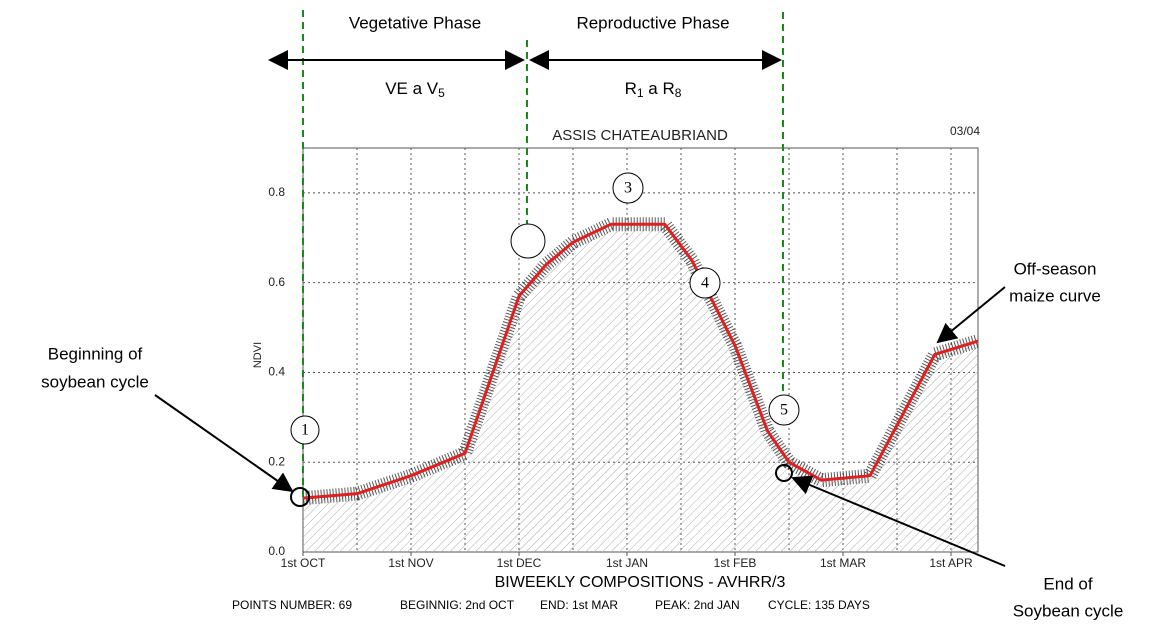 This screenshot has height=628, width=1157. I want to click on y-tick-label: 0.8, so click(276, 192).